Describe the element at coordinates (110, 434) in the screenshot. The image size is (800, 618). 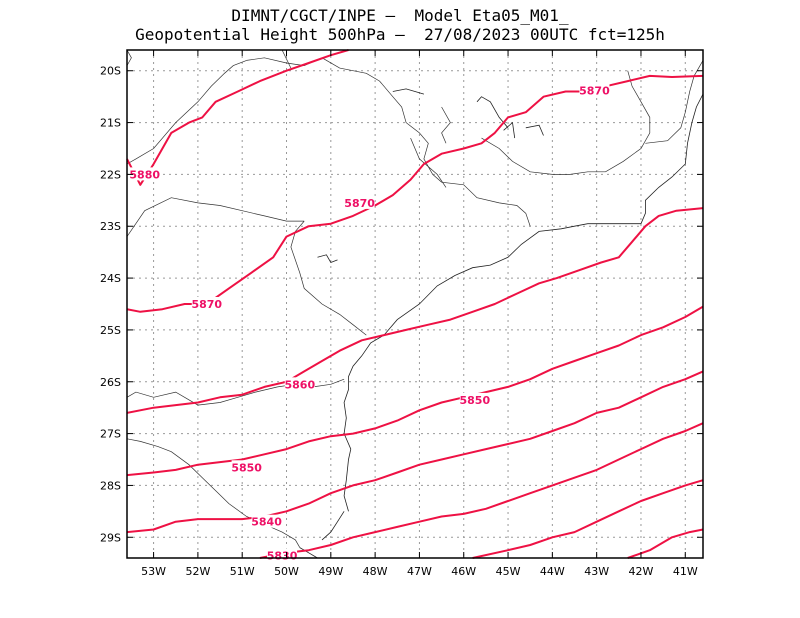
I see `y-tick-label: 27S` at that location.